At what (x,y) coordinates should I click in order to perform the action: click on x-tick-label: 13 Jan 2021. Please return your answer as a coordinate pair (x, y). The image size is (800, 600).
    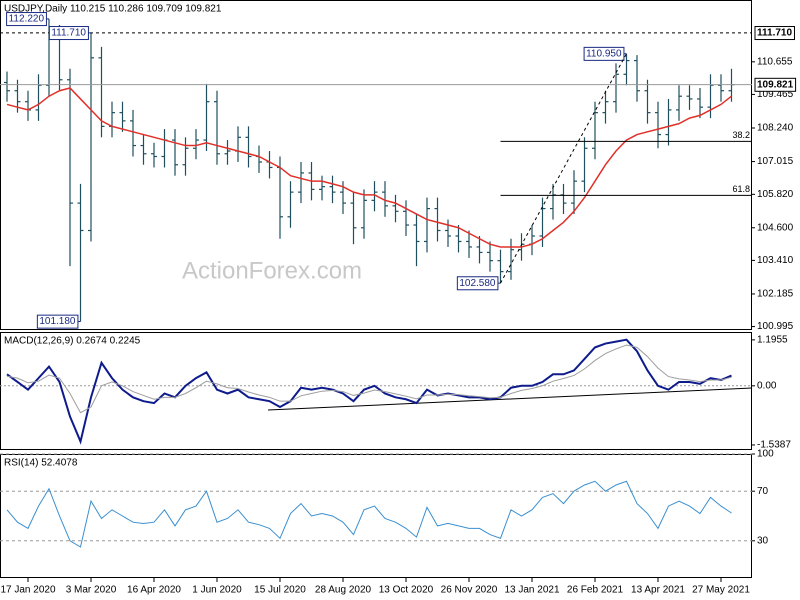
    Looking at the image, I should click on (531, 590).